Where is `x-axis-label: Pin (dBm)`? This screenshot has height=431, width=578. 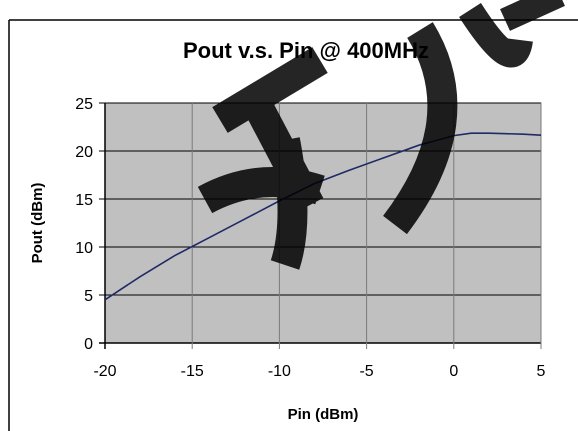
x-axis-label: Pin (dBm) is located at coordinates (323, 414).